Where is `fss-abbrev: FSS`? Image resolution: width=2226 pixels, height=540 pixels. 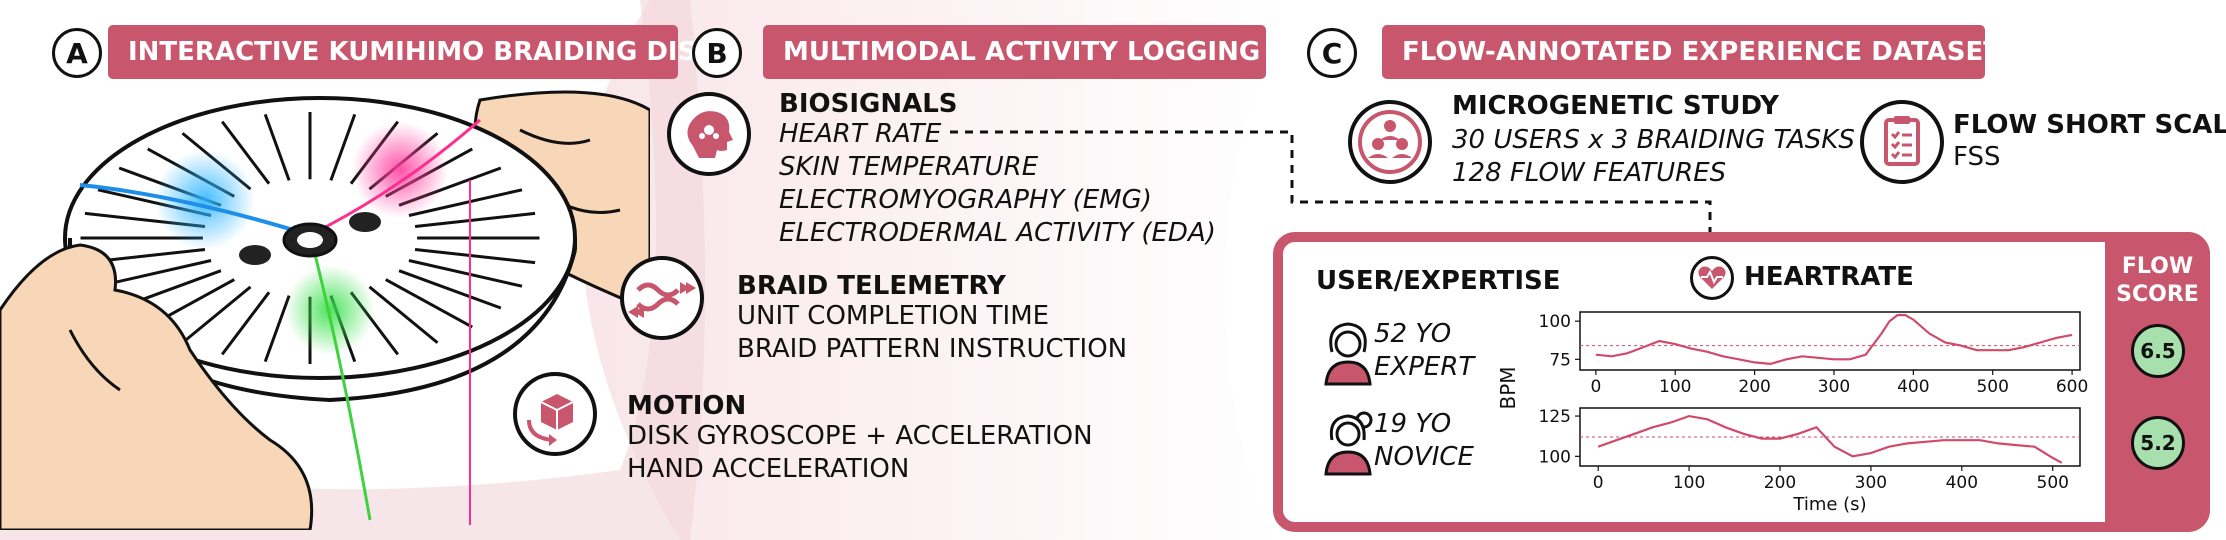 fss-abbrev: FSS is located at coordinates (1977, 157).